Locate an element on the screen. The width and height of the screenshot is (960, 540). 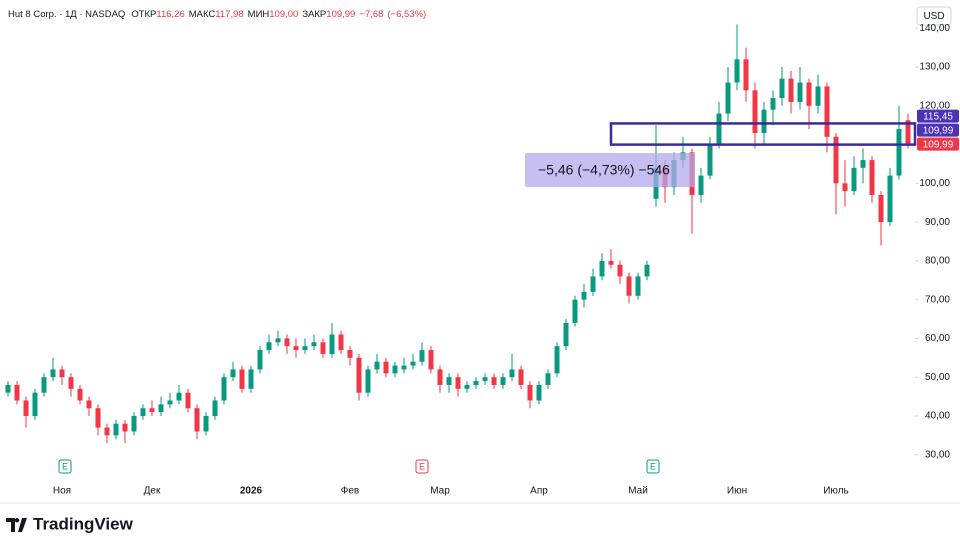
y-tick-label: 30,00 is located at coordinates (937, 454).